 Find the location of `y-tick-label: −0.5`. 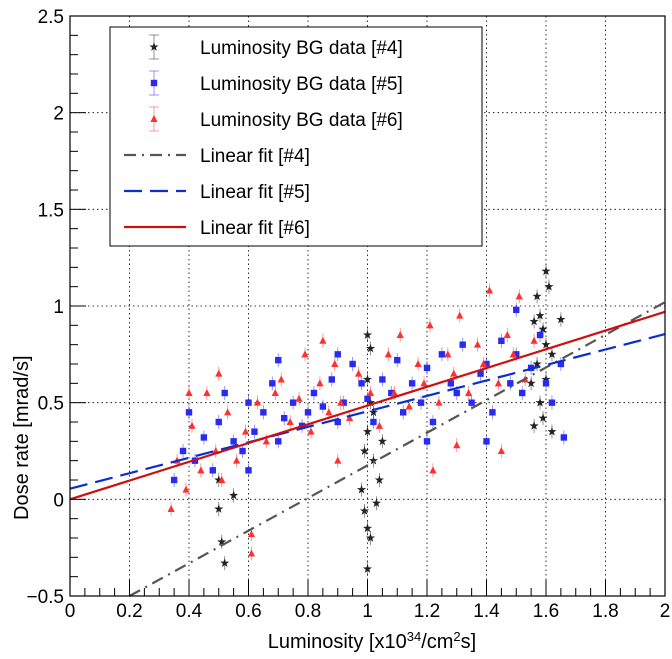

y-tick-label: −0.5 is located at coordinates (45, 597).